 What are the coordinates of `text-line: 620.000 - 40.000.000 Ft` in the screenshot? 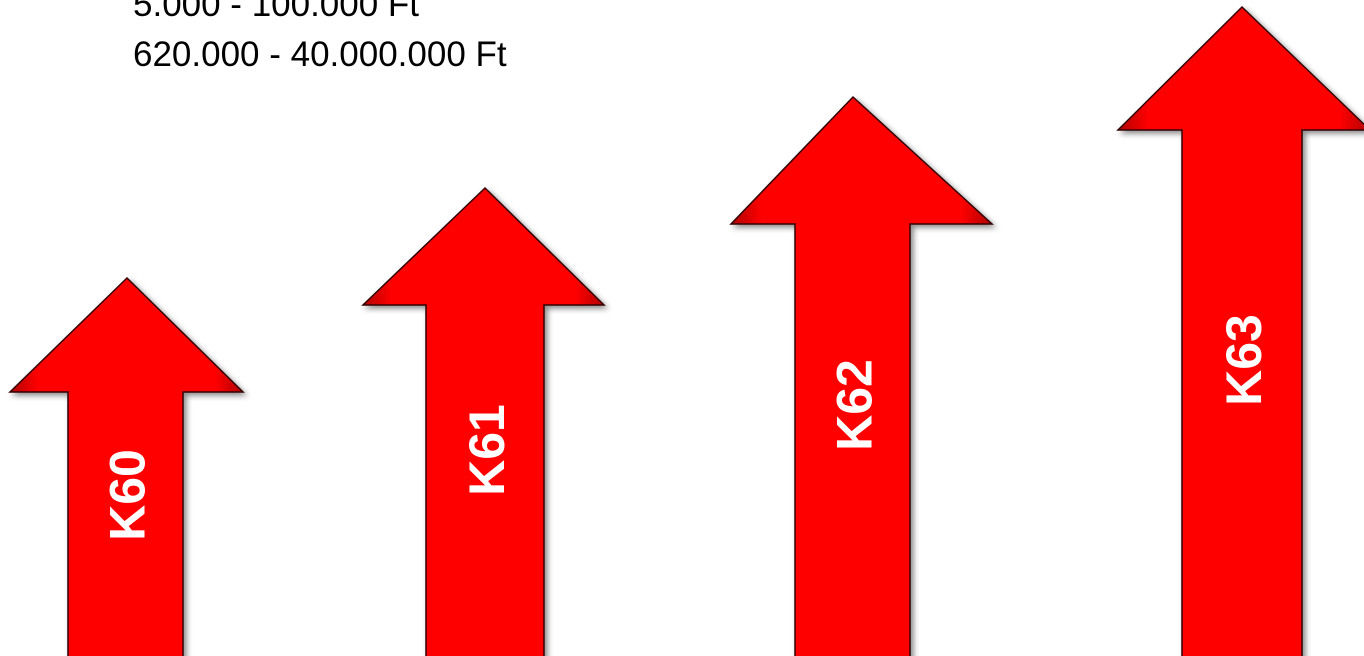 It's located at (320, 54).